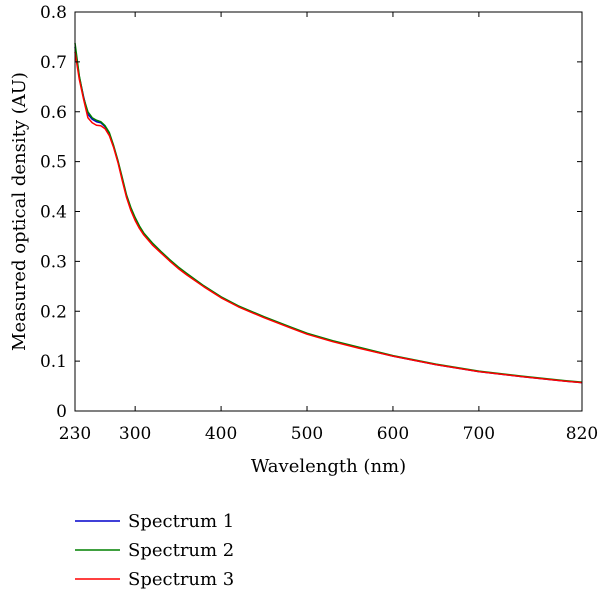  What do you see at coordinates (307, 434) in the screenshot?
I see `x-tick-label: 500` at bounding box center [307, 434].